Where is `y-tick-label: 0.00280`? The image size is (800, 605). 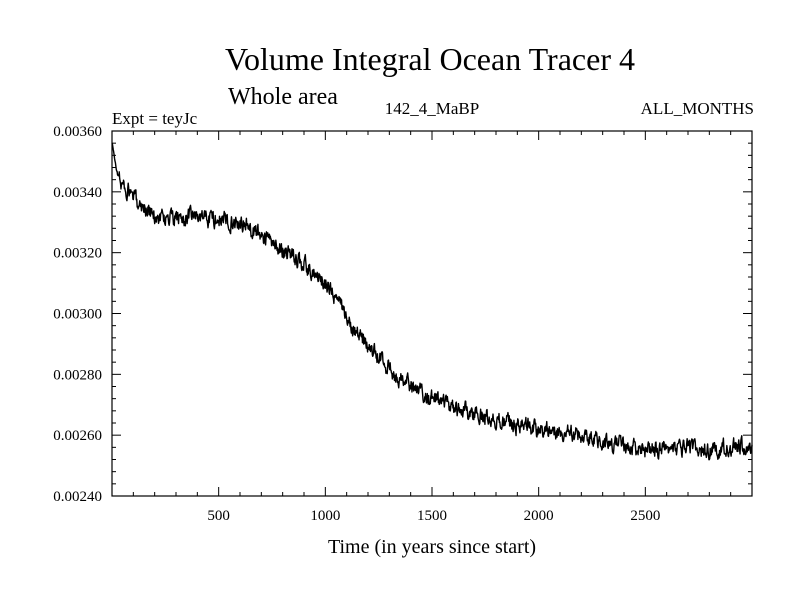
y-tick-label: 0.00280 is located at coordinates (77, 375).